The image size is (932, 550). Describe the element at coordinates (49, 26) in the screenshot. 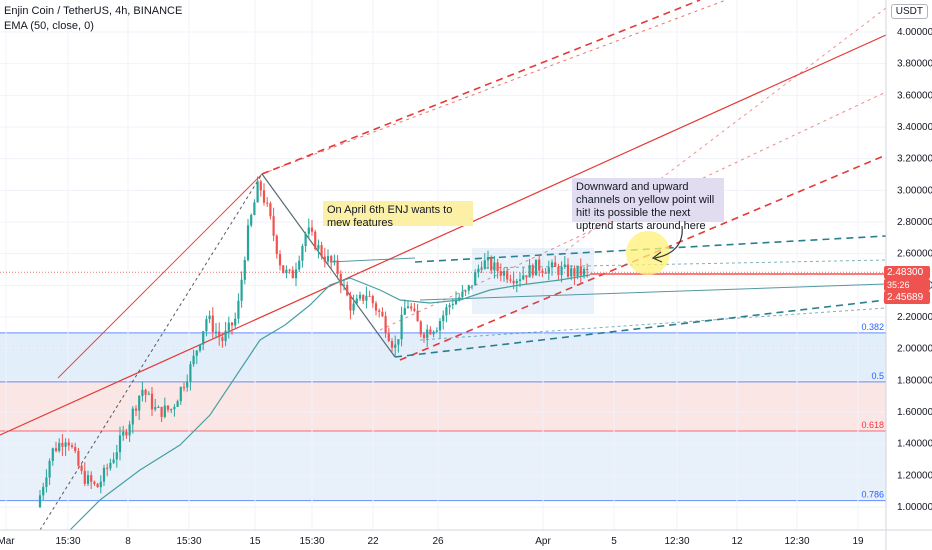

I see `ema-indicator-label: EMA (50, close, 0)` at that location.